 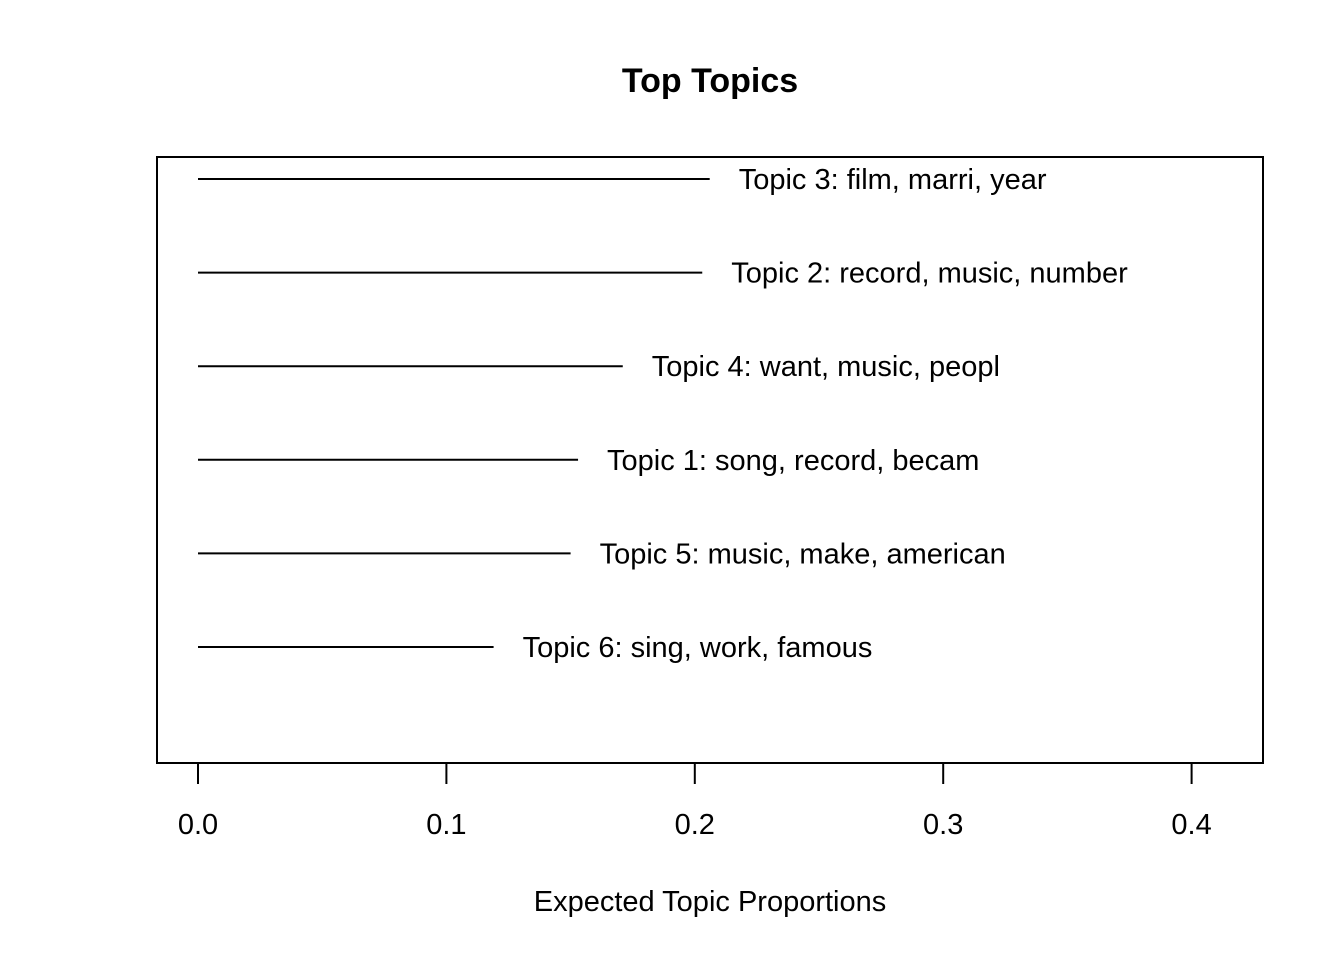 I want to click on x-tick-label: 0.3, so click(x=943, y=825).